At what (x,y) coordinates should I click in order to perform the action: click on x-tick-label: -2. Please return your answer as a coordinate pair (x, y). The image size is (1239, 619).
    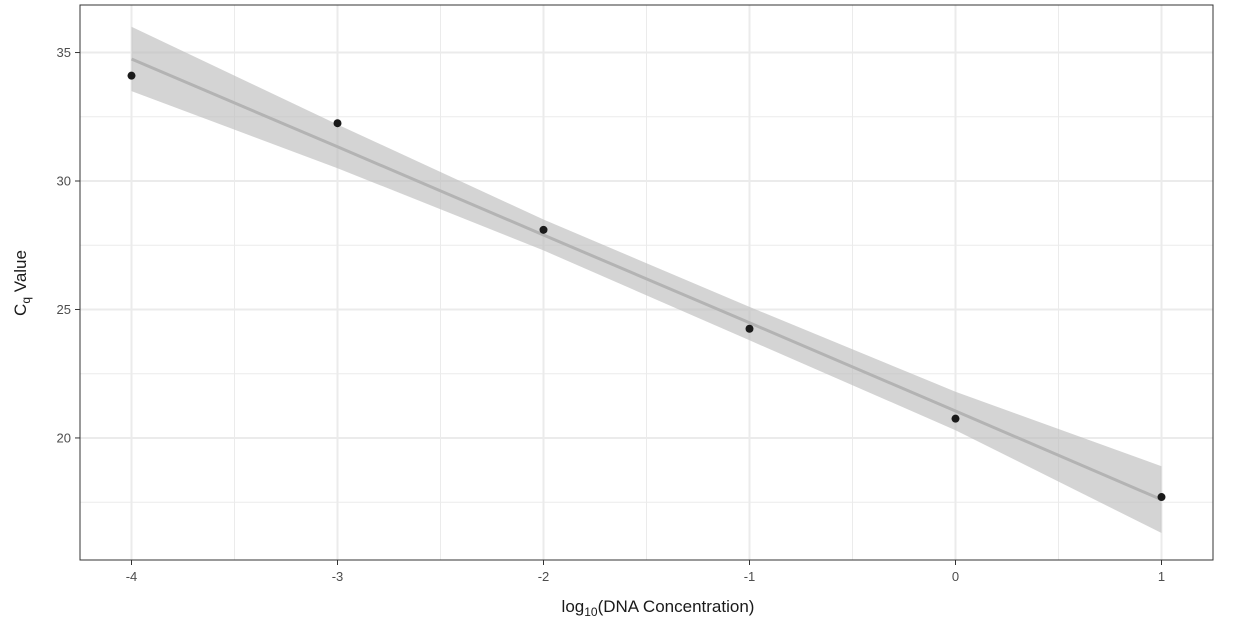
    Looking at the image, I should click on (544, 576).